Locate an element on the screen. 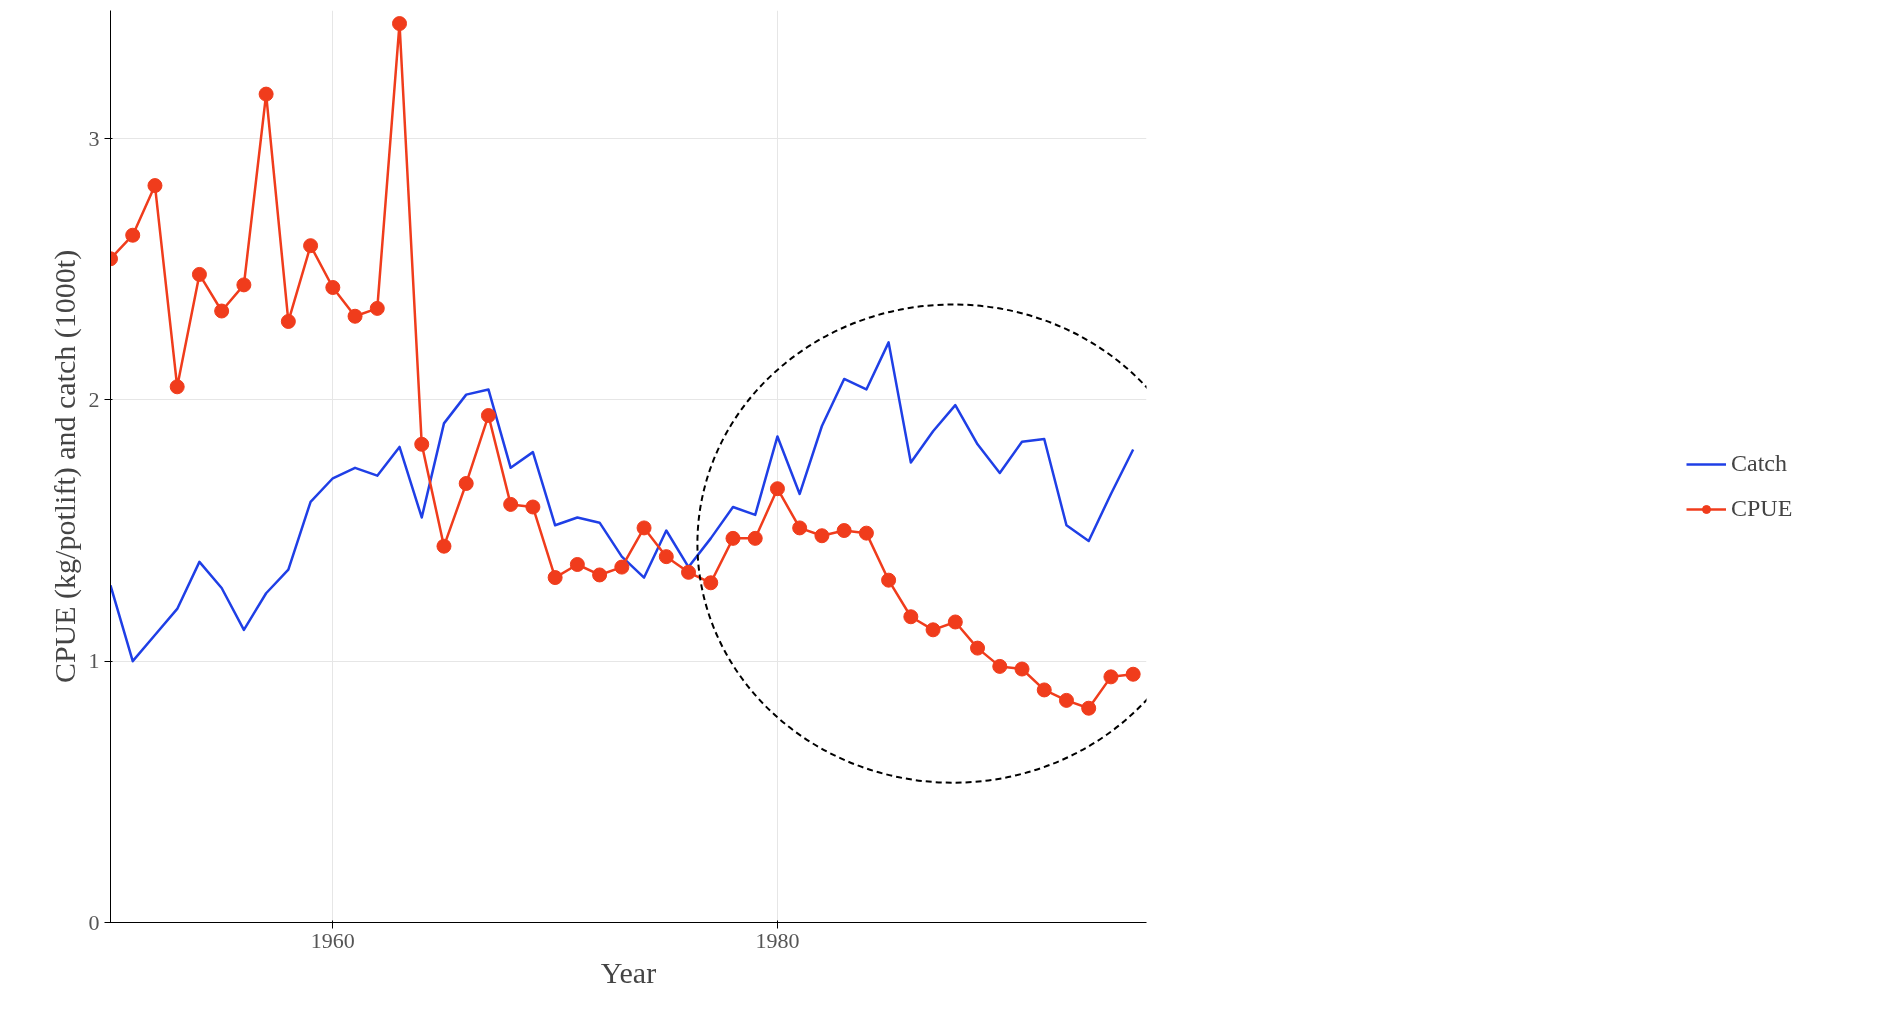  x-axis-title: Year is located at coordinates (628, 972).